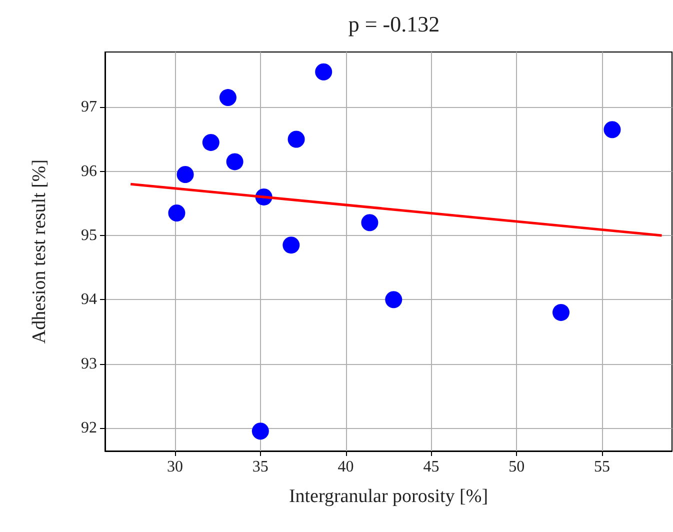  Describe the element at coordinates (431, 467) in the screenshot. I see `x-tick-label: 45` at that location.